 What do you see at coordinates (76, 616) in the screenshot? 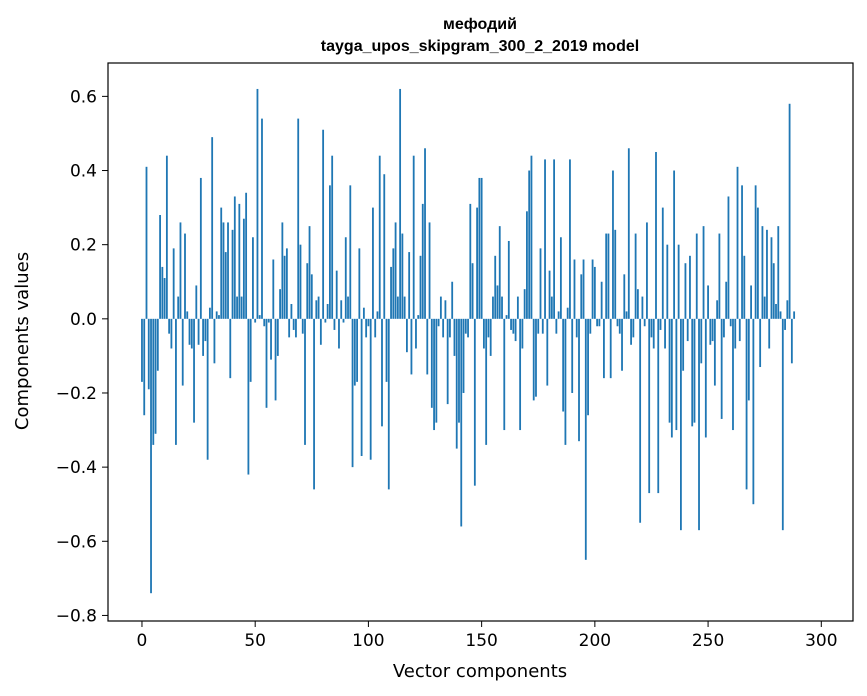
I see `y-tick-label-0: −0.8` at bounding box center [76, 616].